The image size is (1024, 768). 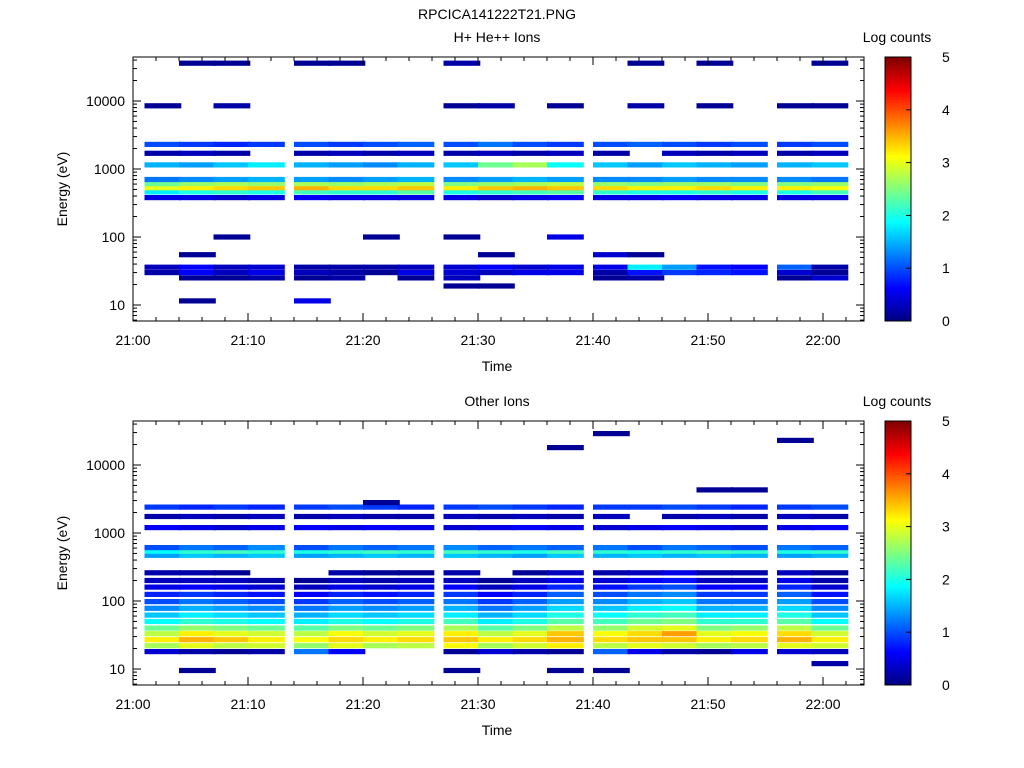 What do you see at coordinates (946, 163) in the screenshot?
I see `colorbar-tick-label: 3` at bounding box center [946, 163].